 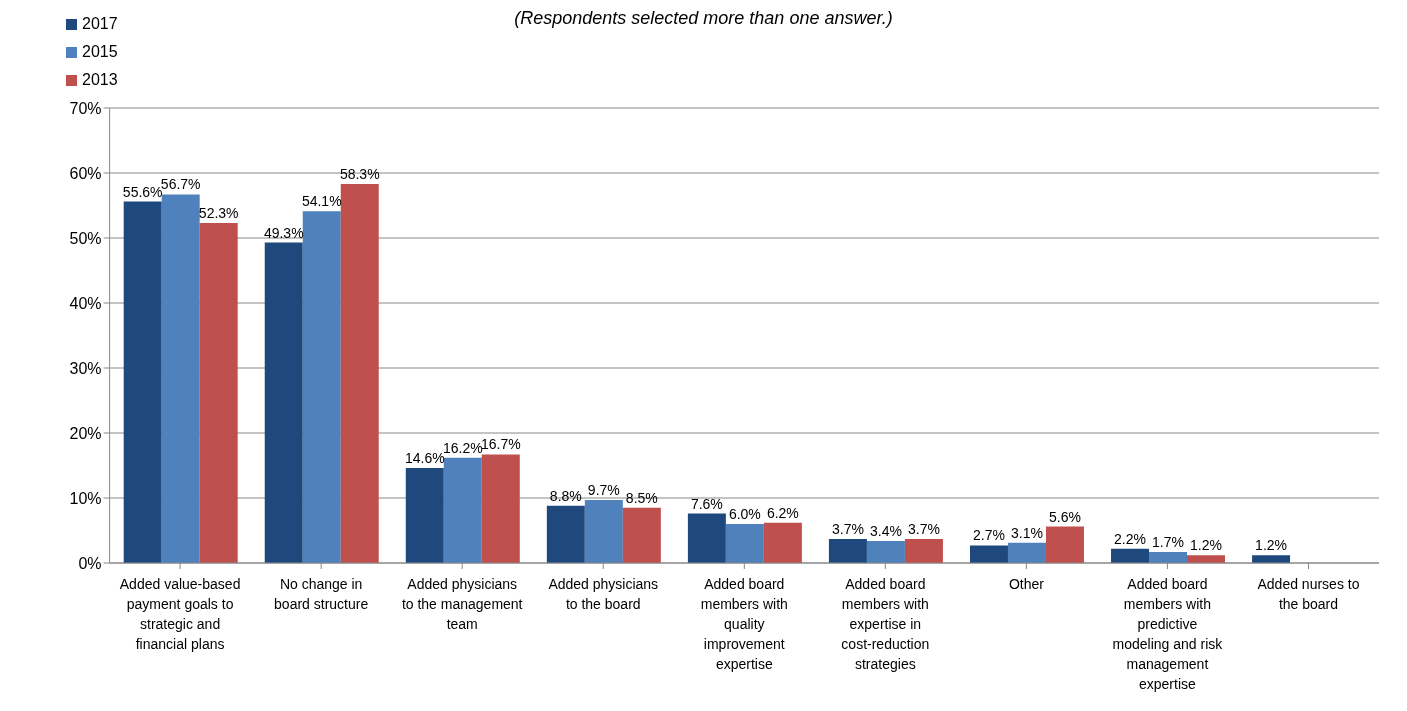 What do you see at coordinates (180, 614) in the screenshot?
I see `x-tick-label: Added value-based payment goals to strategic and financial plans` at bounding box center [180, 614].